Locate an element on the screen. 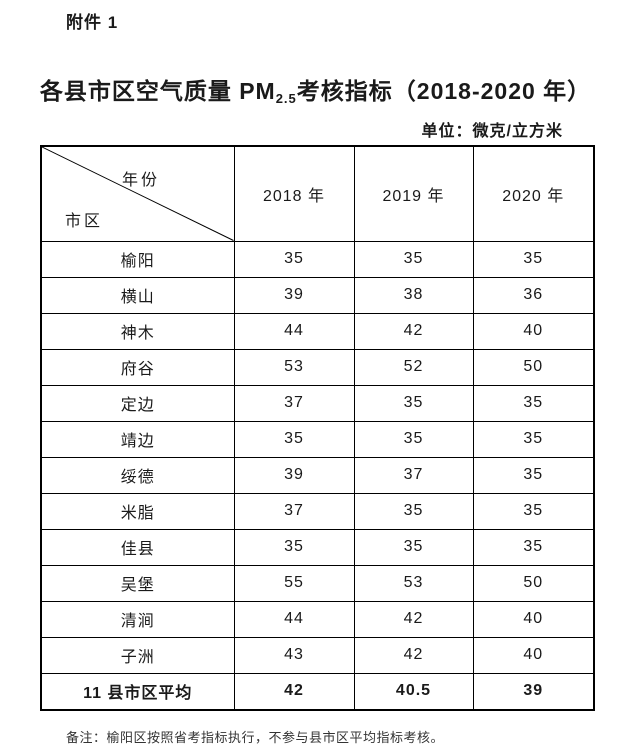 Image resolution: width=631 pixels, height=751 pixels. table-row: 神木 44 42 40 is located at coordinates (317, 331).